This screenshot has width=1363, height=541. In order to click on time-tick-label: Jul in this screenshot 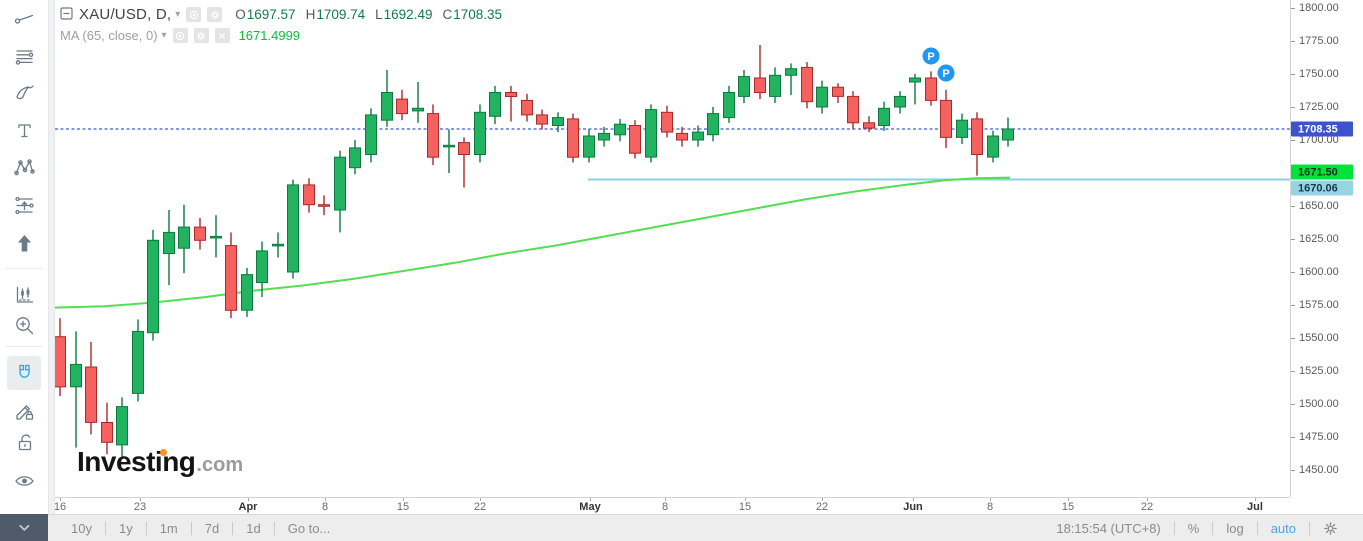, I will do `click(1255, 507)`.